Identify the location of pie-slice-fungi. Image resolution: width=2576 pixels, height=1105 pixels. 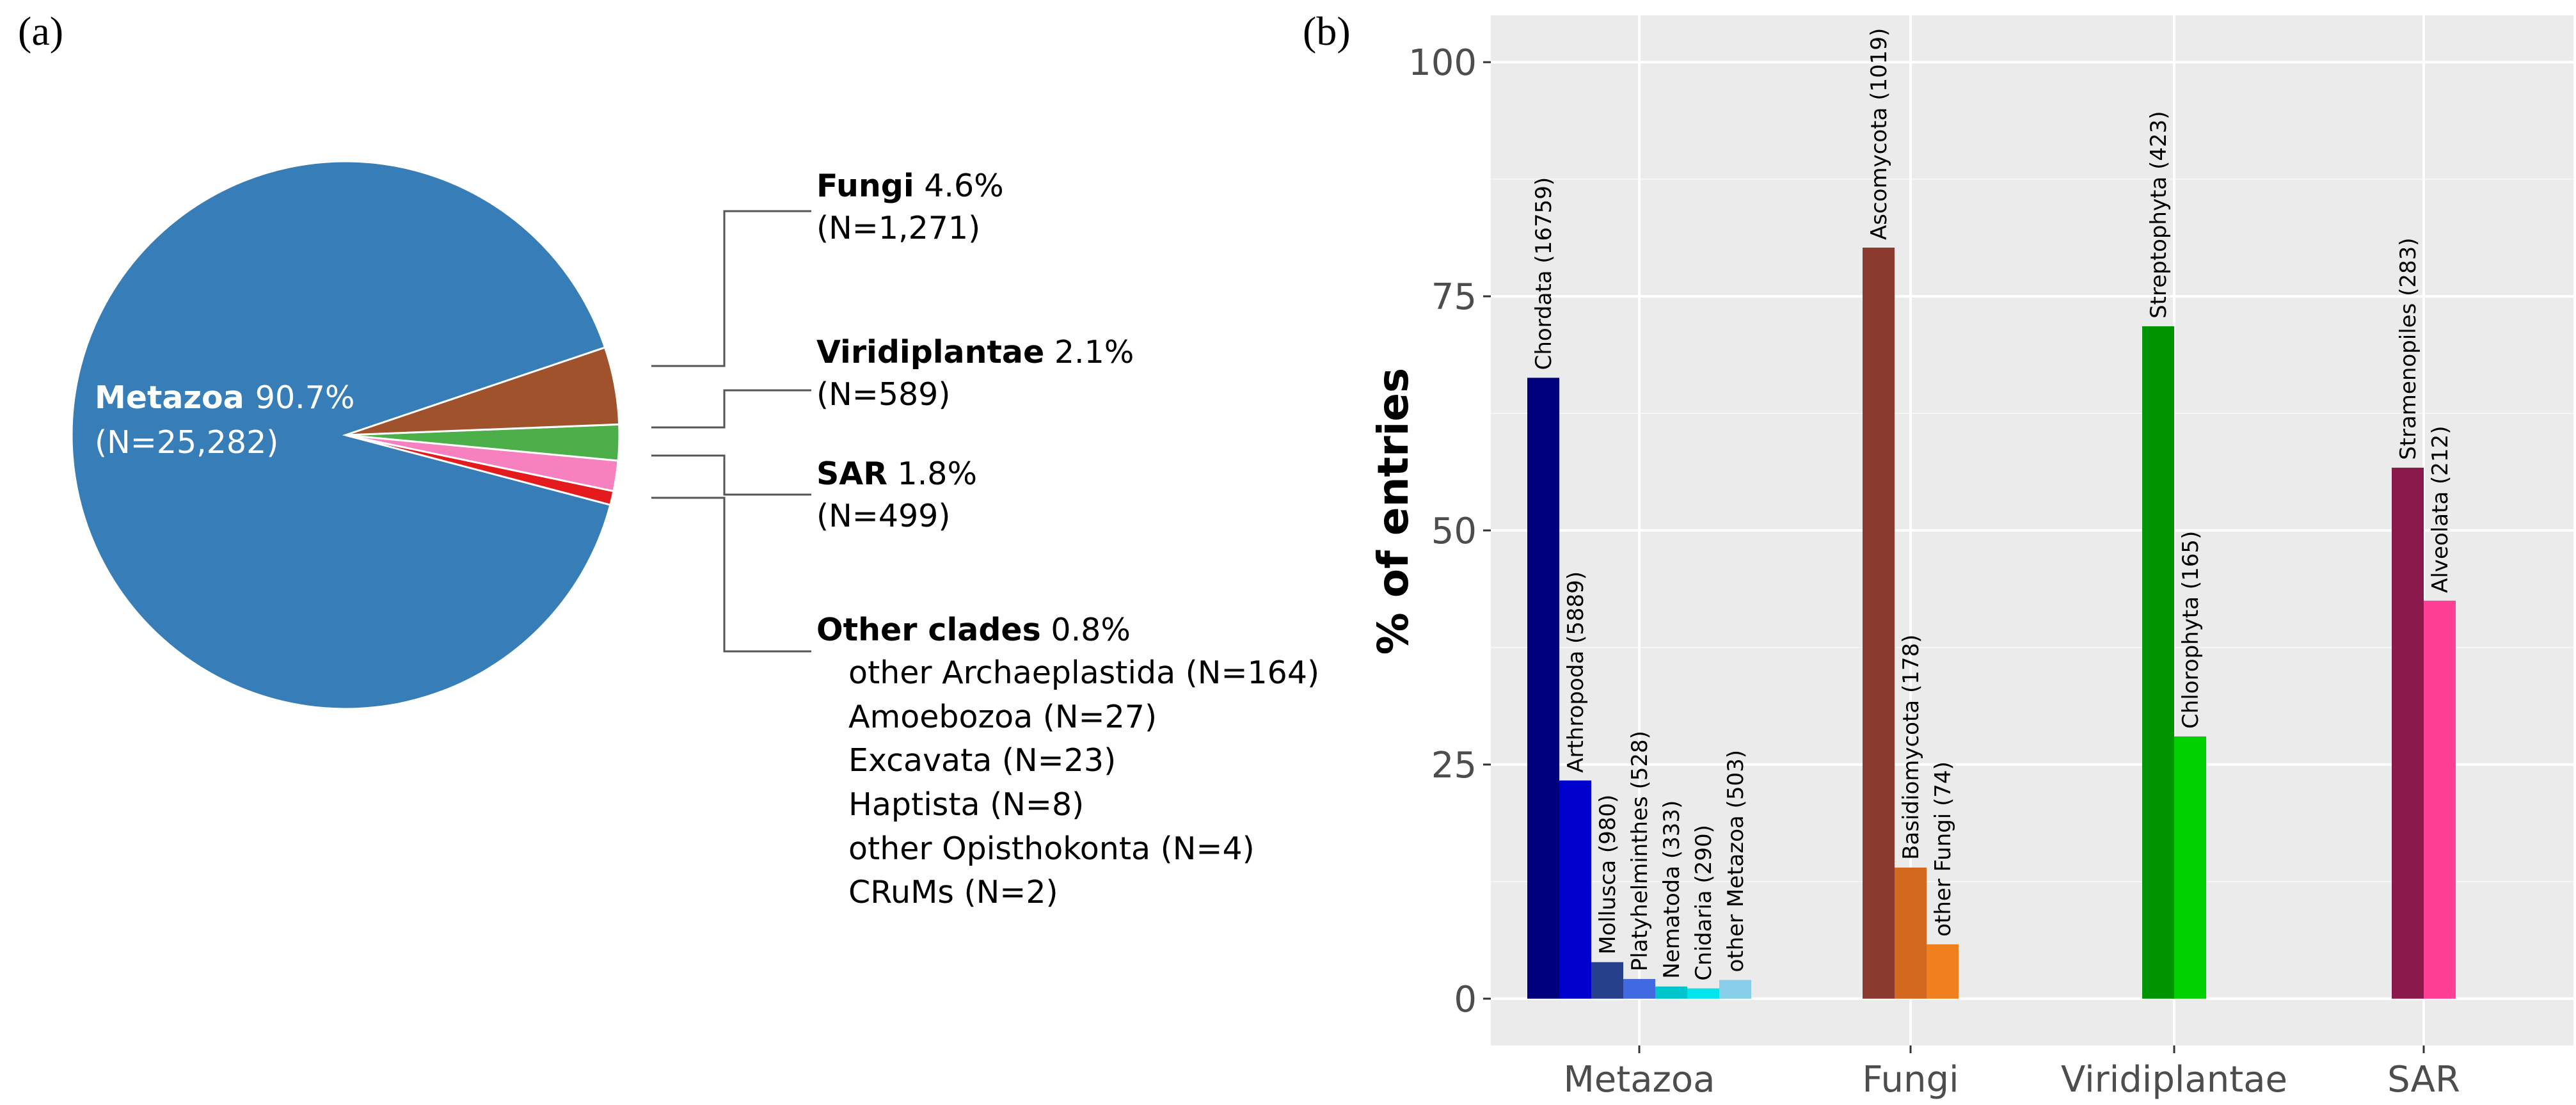
(483, 391).